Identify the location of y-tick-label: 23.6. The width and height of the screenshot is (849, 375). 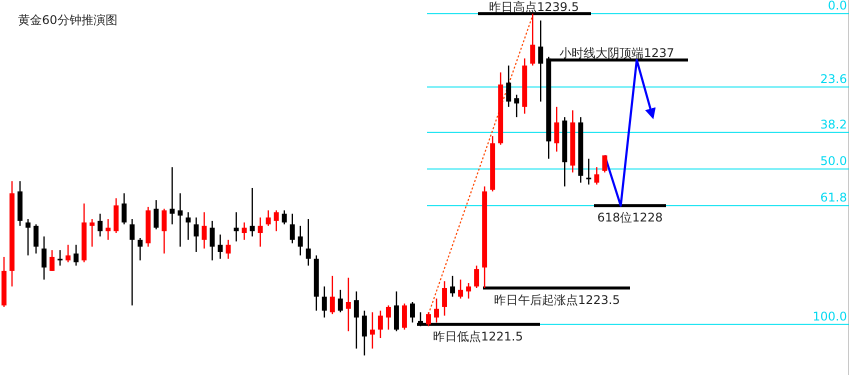
(833, 79).